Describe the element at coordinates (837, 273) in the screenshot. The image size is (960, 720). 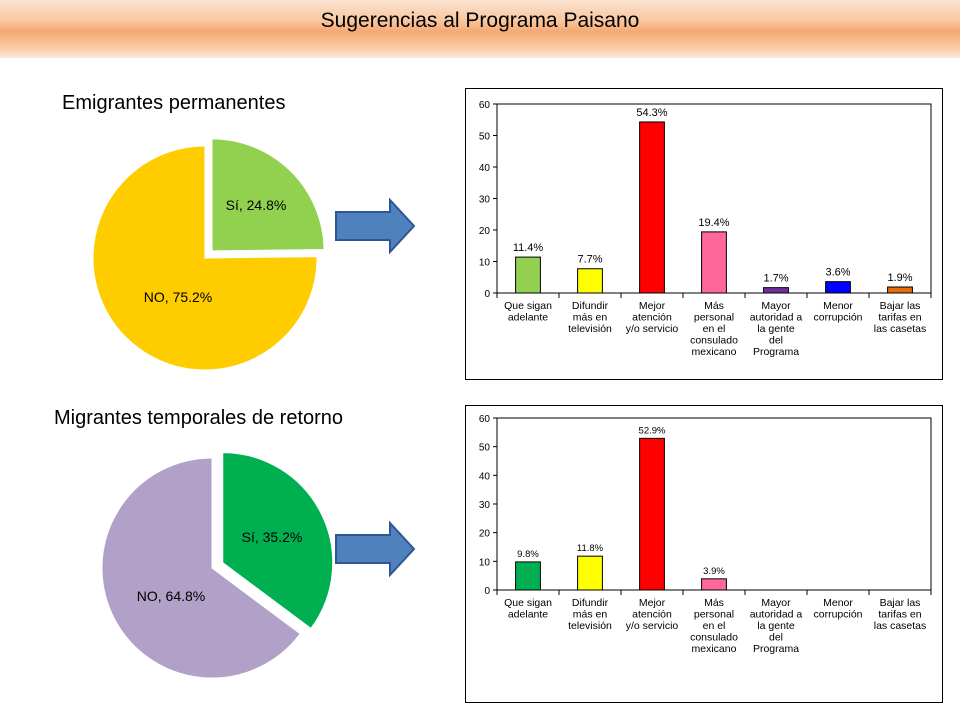
I see `data-label: 3.6%` at that location.